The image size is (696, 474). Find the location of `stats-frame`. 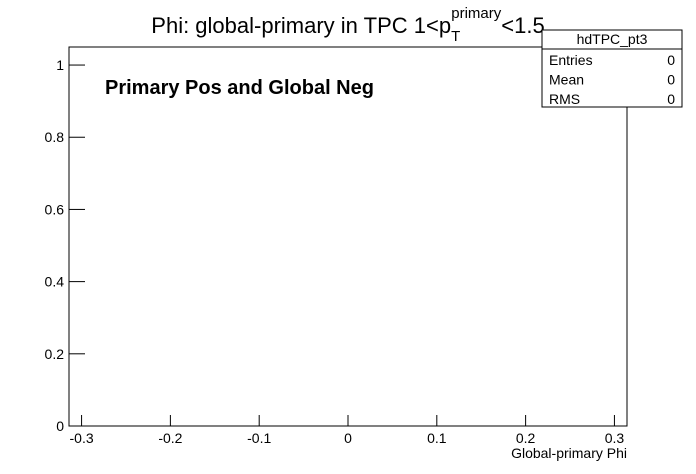

stats-frame is located at coordinates (612, 68).